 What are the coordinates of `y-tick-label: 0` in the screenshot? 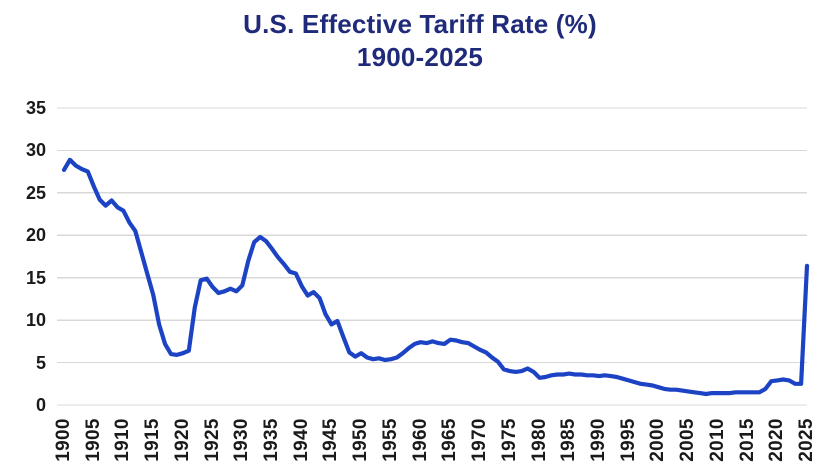 It's located at (40, 405).